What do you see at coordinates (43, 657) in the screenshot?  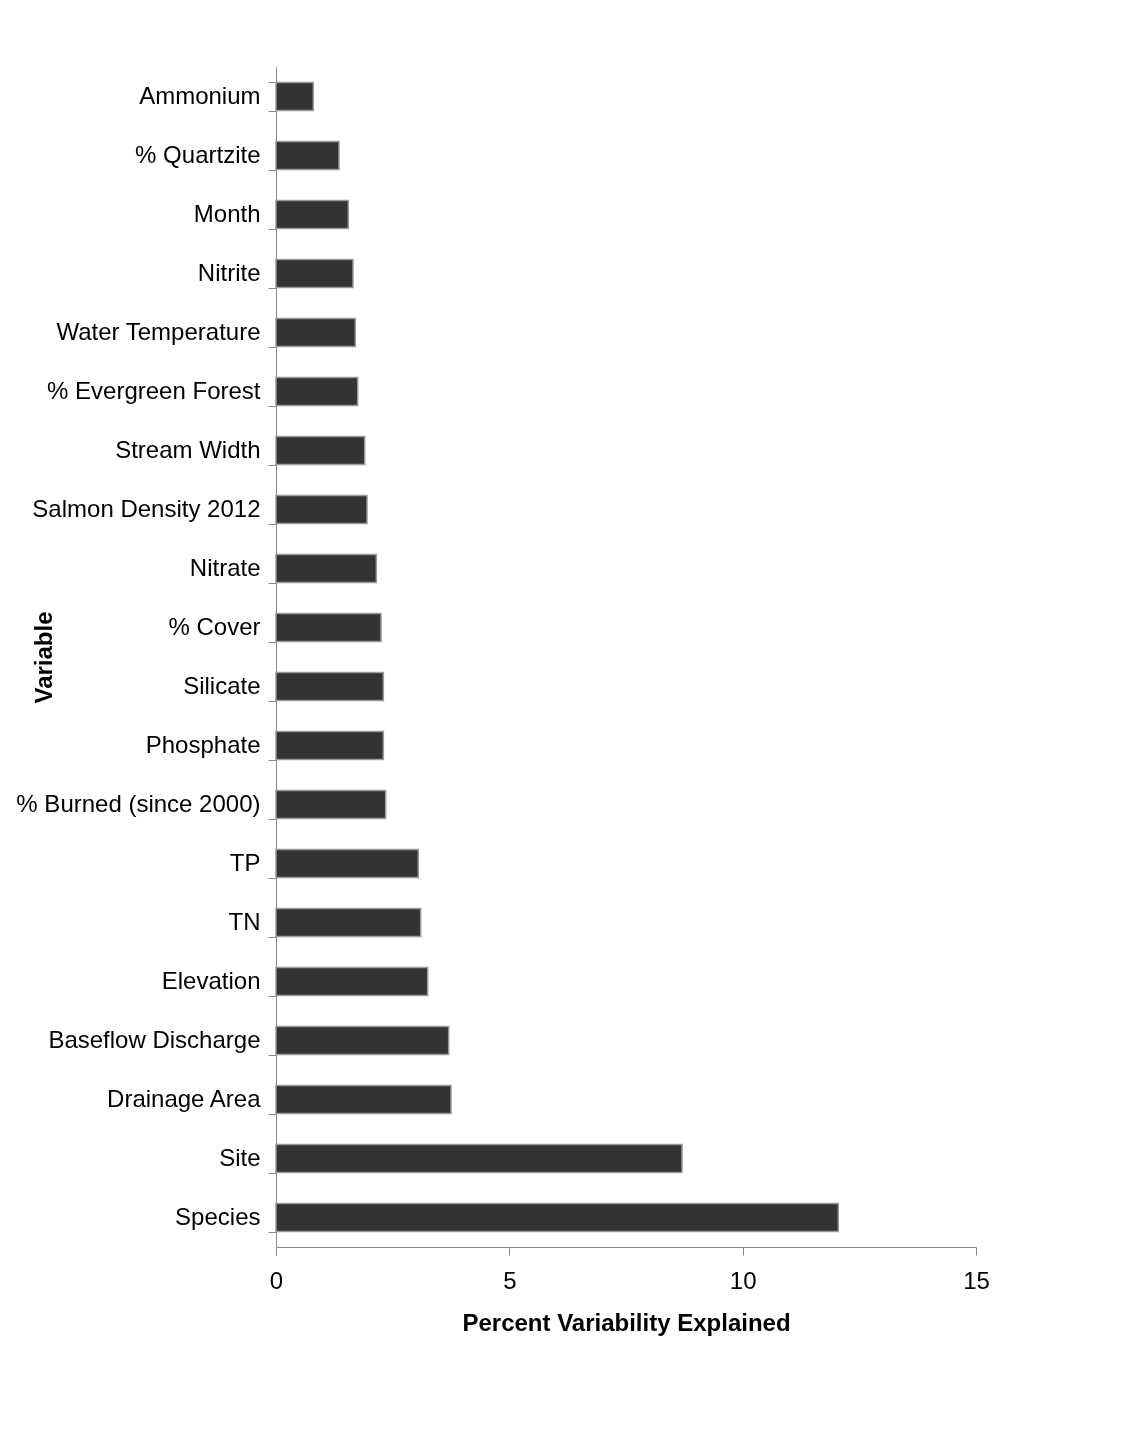 I see `y-axis-title: Variable` at bounding box center [43, 657].